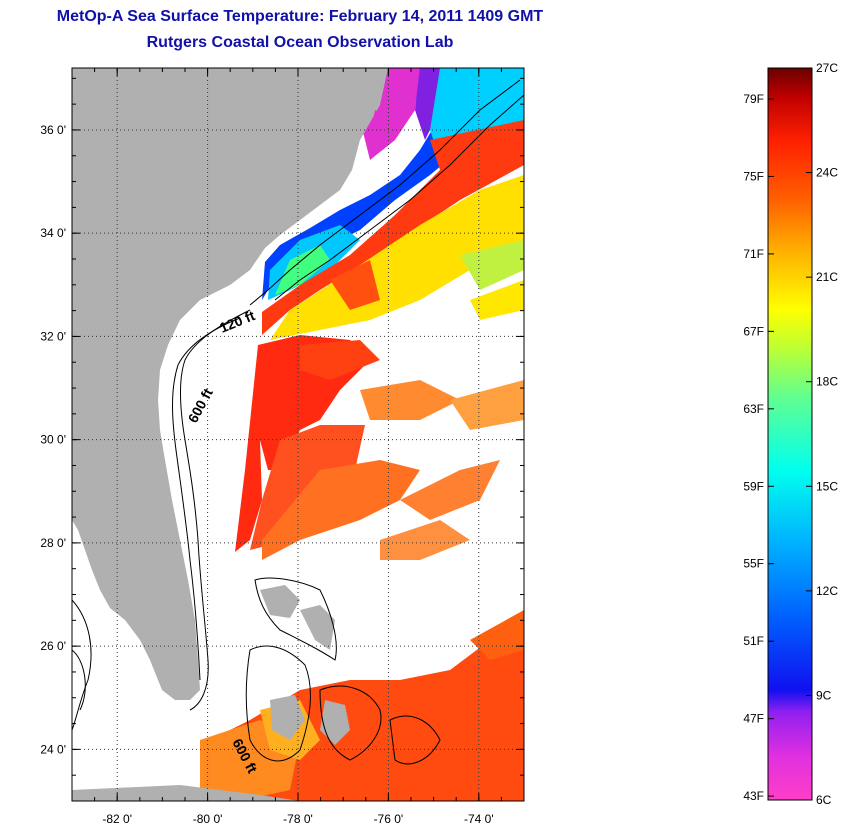 The image size is (841, 832). Describe the element at coordinates (753, 254) in the screenshot. I see `colorbar-f-label: 71F` at that location.